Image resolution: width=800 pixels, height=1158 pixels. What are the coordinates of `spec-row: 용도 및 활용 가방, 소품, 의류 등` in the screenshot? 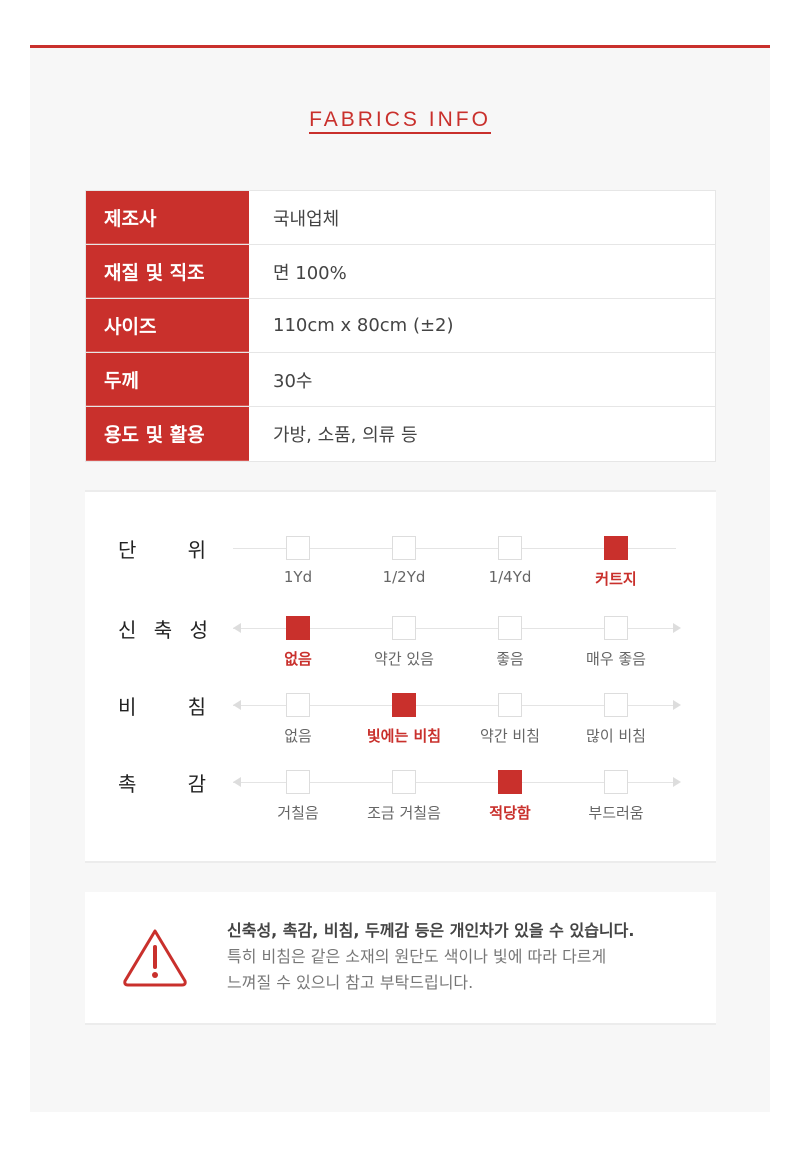 It's located at (400, 434).